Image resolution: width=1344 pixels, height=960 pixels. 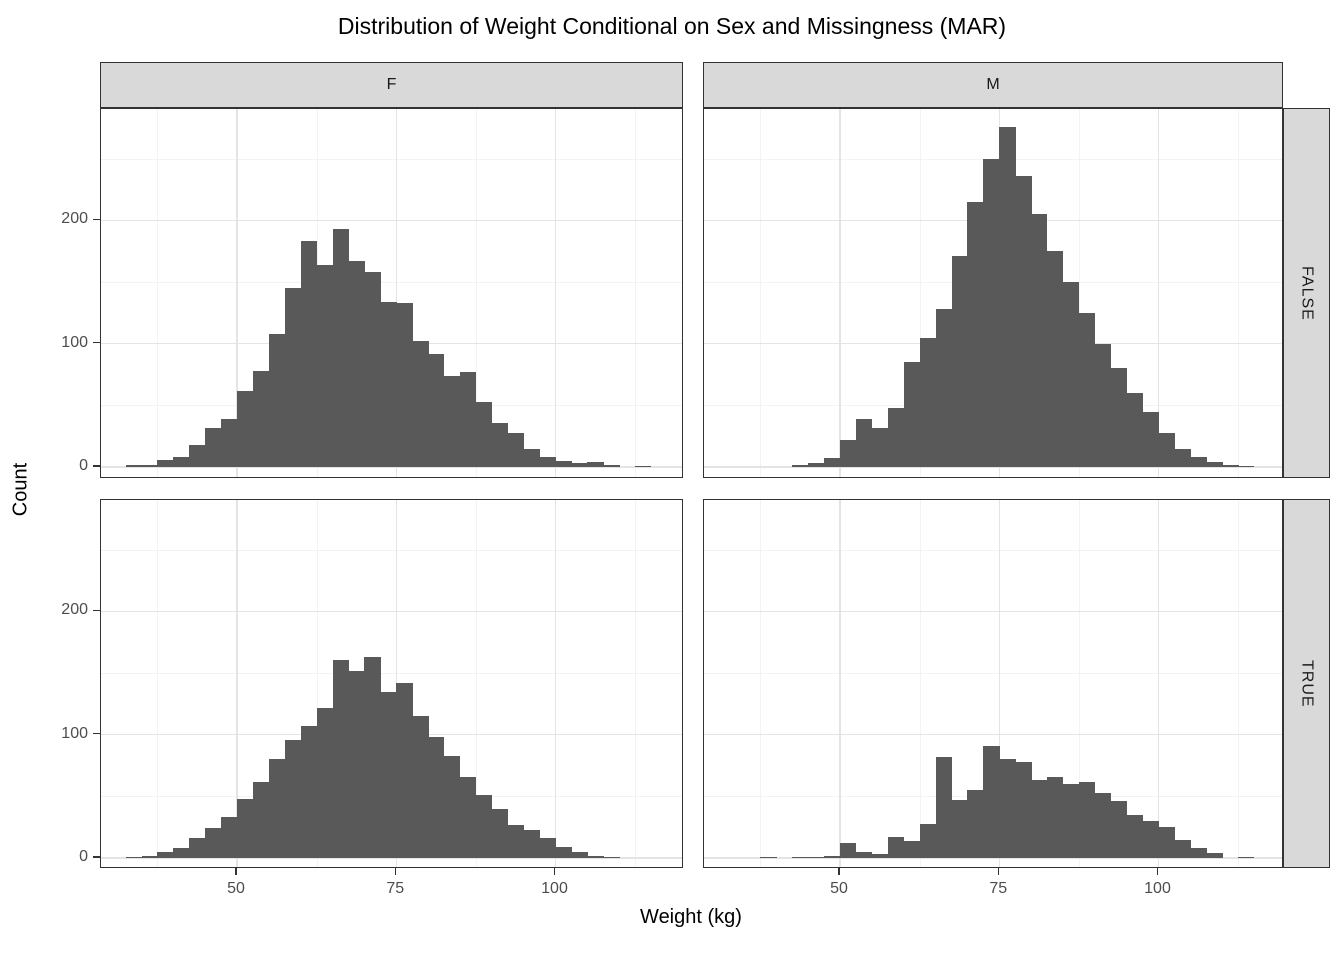 I want to click on facet-strip-label-m: M, so click(x=993, y=84).